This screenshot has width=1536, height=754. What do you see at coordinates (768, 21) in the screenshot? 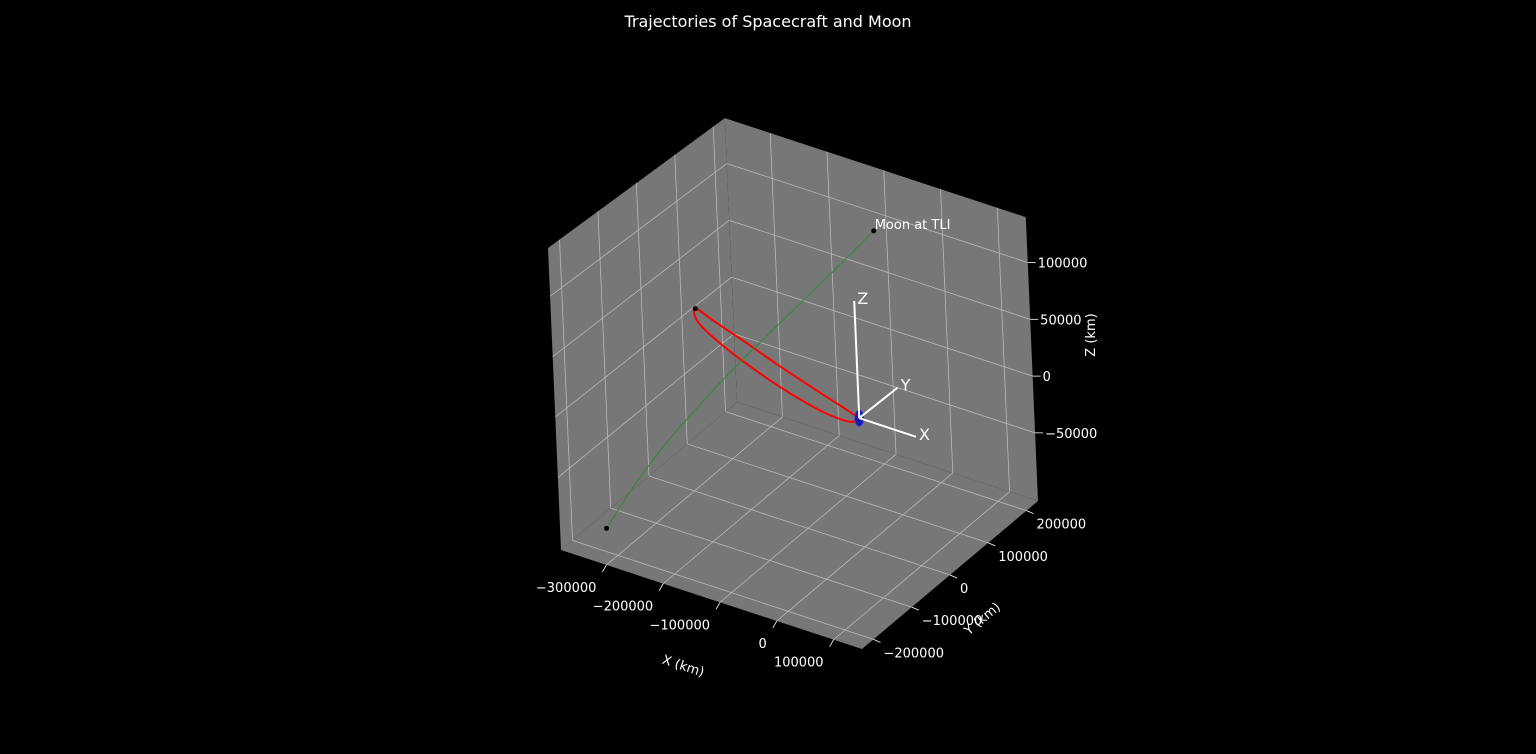
I see `chart-title: Trajectories of Spacecraft and Moon` at bounding box center [768, 21].